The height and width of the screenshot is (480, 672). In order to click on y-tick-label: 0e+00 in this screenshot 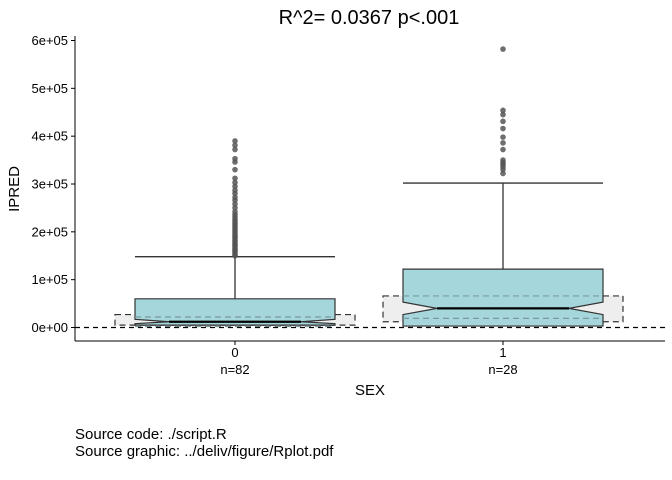, I will do `click(49, 327)`.